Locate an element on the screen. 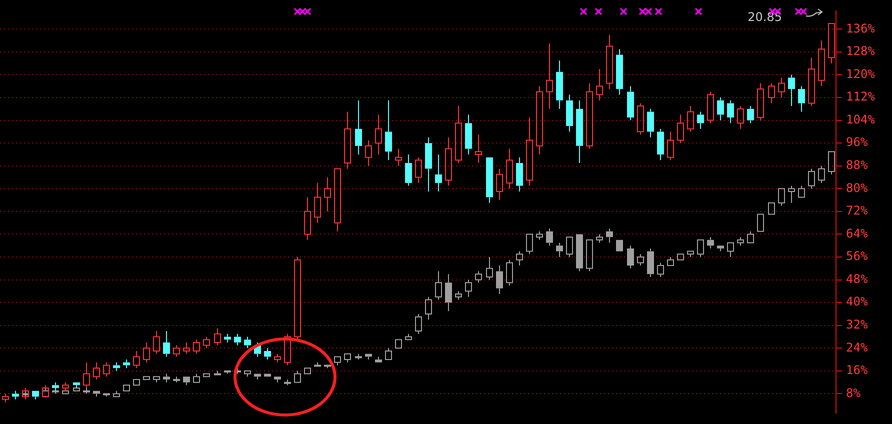 This screenshot has width=892, height=424. y-tick-label: 88% is located at coordinates (857, 165).